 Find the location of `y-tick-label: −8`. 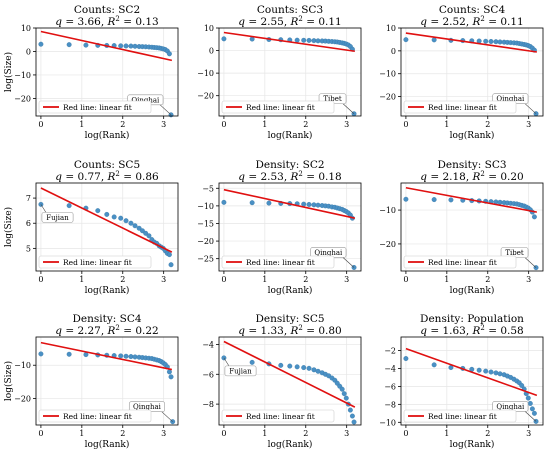

y-tick-label: −8 is located at coordinates (208, 404).